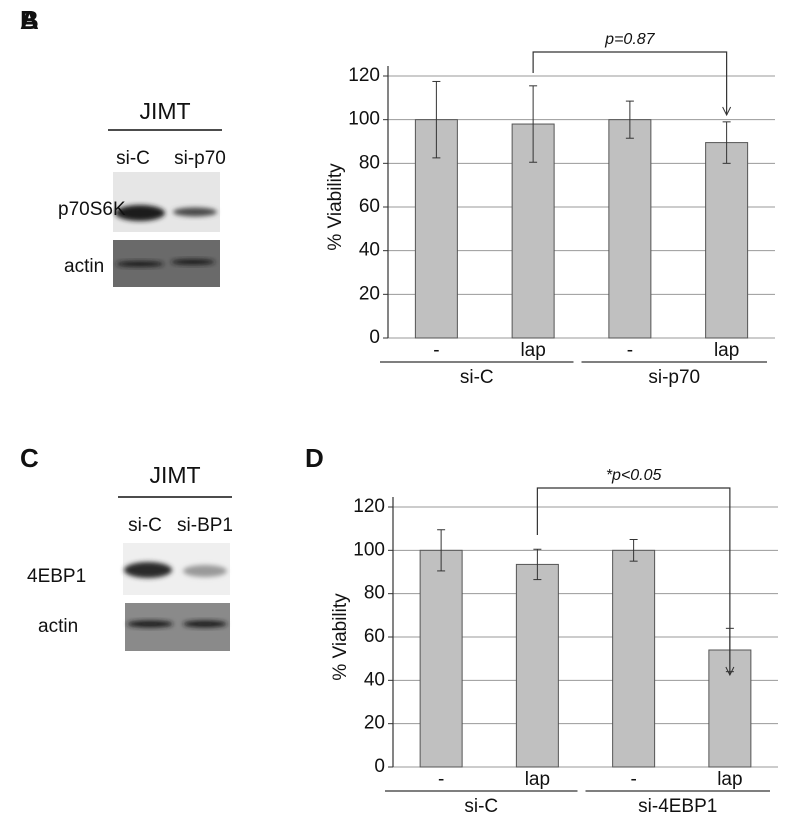  What do you see at coordinates (314, 458) in the screenshot?
I see `panel-label: D` at bounding box center [314, 458].